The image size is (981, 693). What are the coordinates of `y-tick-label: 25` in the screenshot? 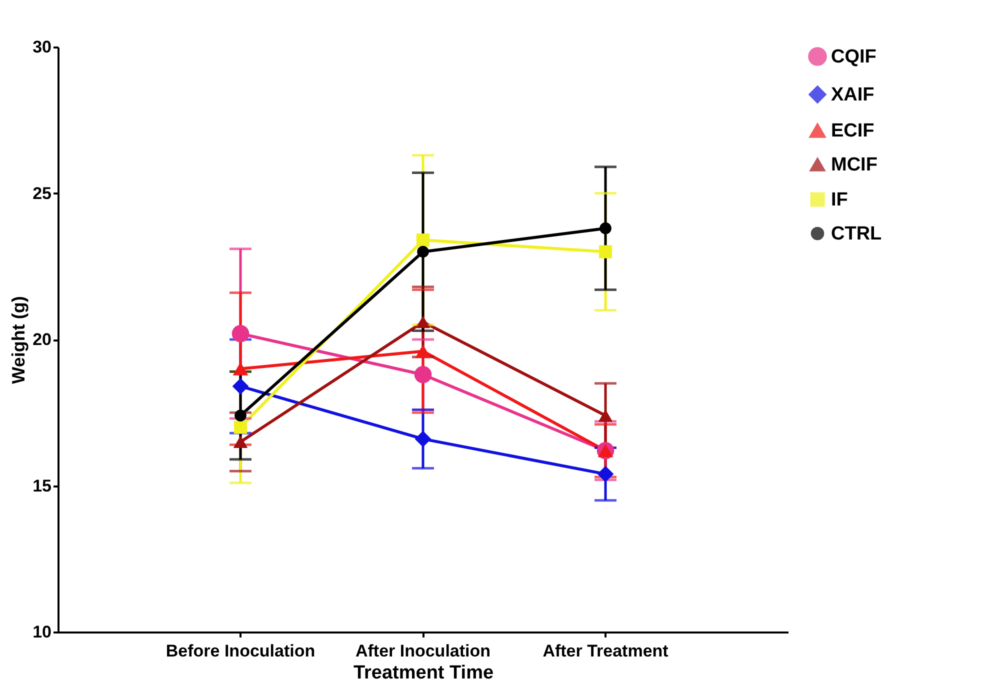 It's located at (42, 193).